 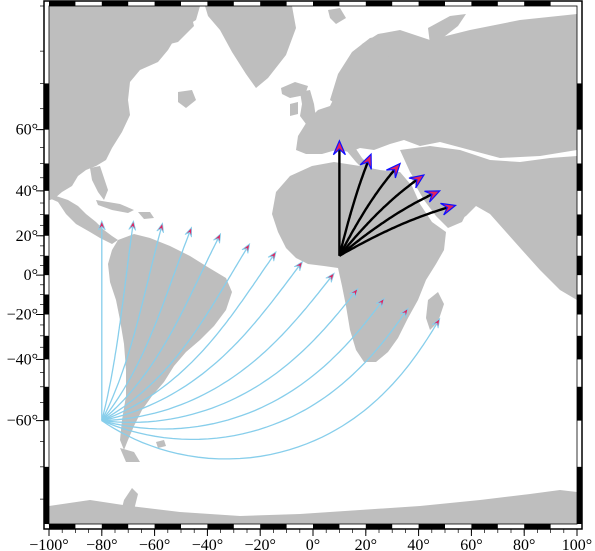 What do you see at coordinates (554, 258) in the screenshot?
I see `land-sri-lanka` at bounding box center [554, 258].